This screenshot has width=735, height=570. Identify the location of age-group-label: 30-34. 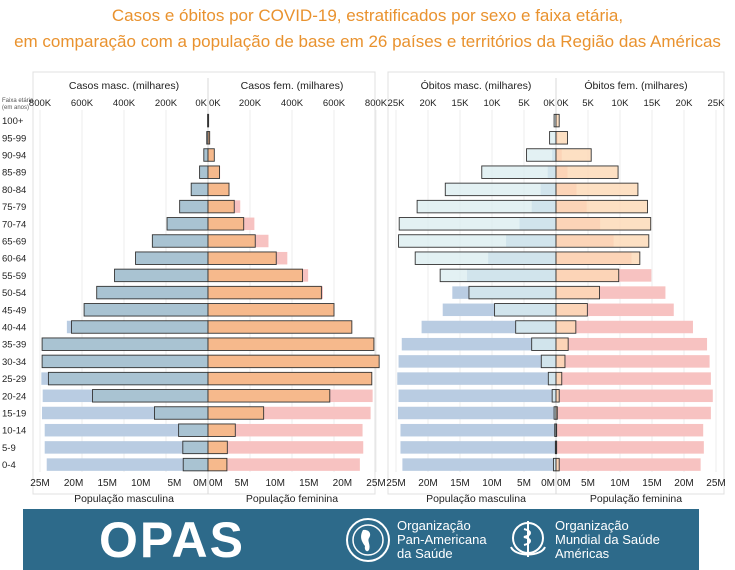
(14, 362).